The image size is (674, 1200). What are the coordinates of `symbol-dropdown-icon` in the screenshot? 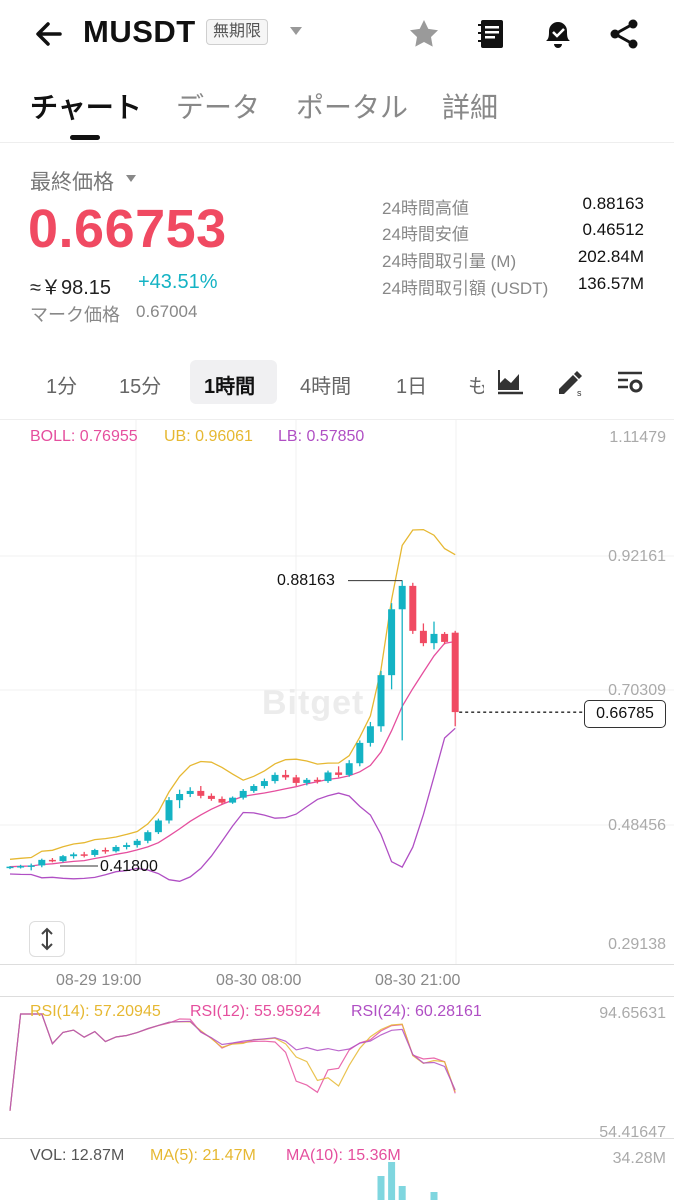 It's located at (296, 31).